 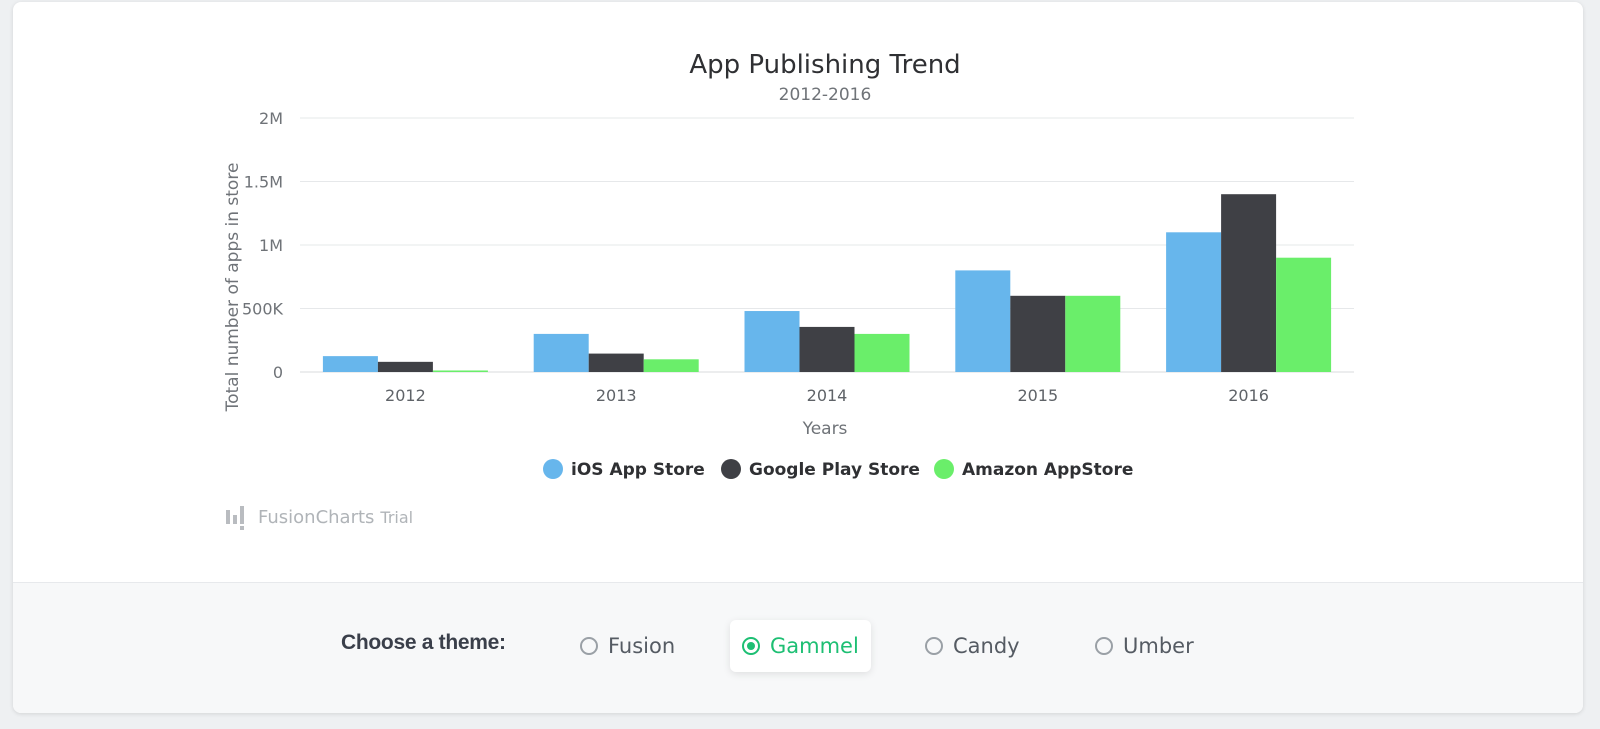 What do you see at coordinates (233, 288) in the screenshot?
I see `y-axis-title: Total number of apps in store` at bounding box center [233, 288].